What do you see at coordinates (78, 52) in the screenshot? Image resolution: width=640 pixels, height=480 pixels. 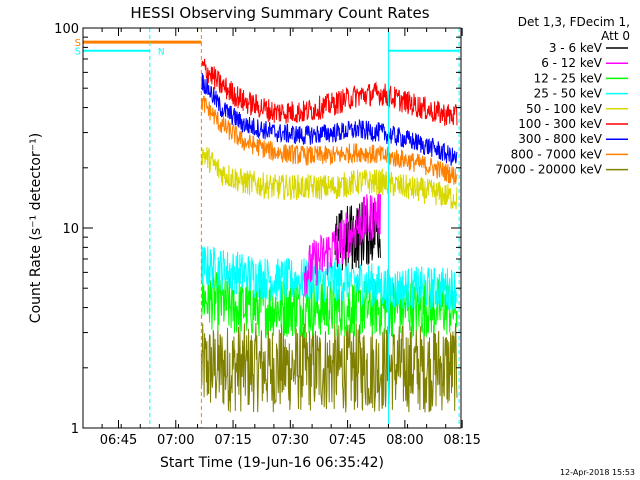 I see `saa-flag-axis-label: S` at bounding box center [78, 52].